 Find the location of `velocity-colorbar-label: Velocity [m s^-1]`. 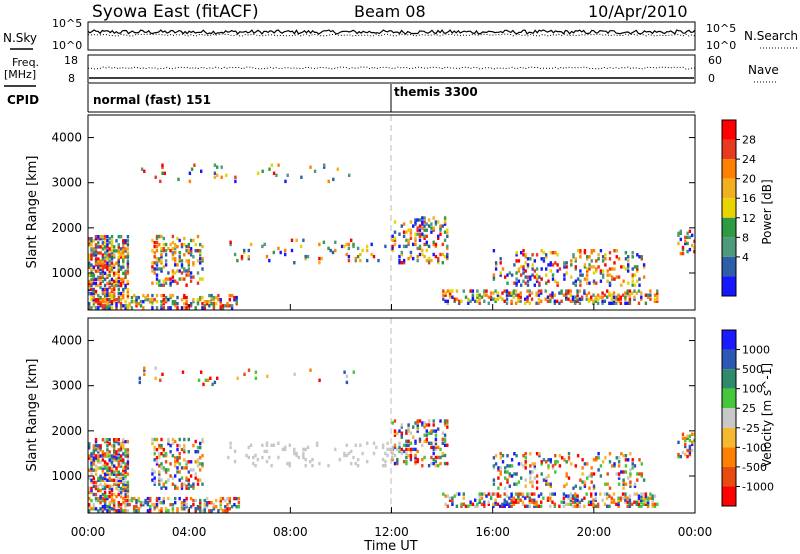

velocity-colorbar-label: Velocity [m s^-1] is located at coordinates (767, 415).